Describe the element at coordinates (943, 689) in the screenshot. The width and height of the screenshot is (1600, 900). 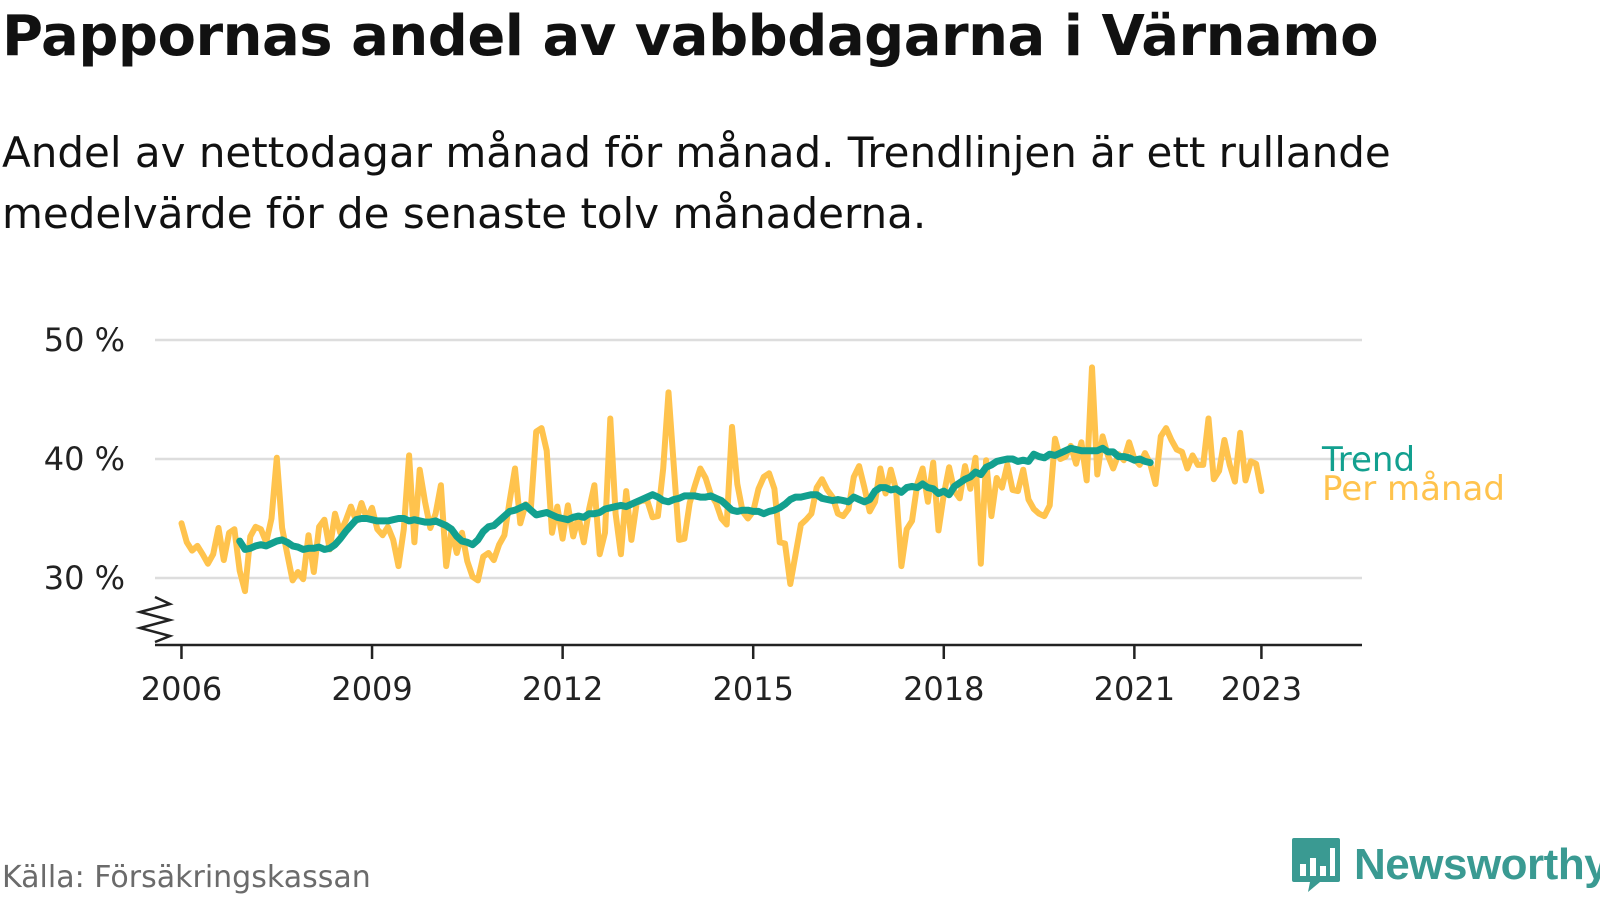
I see `x-tick-label: 2018` at that location.